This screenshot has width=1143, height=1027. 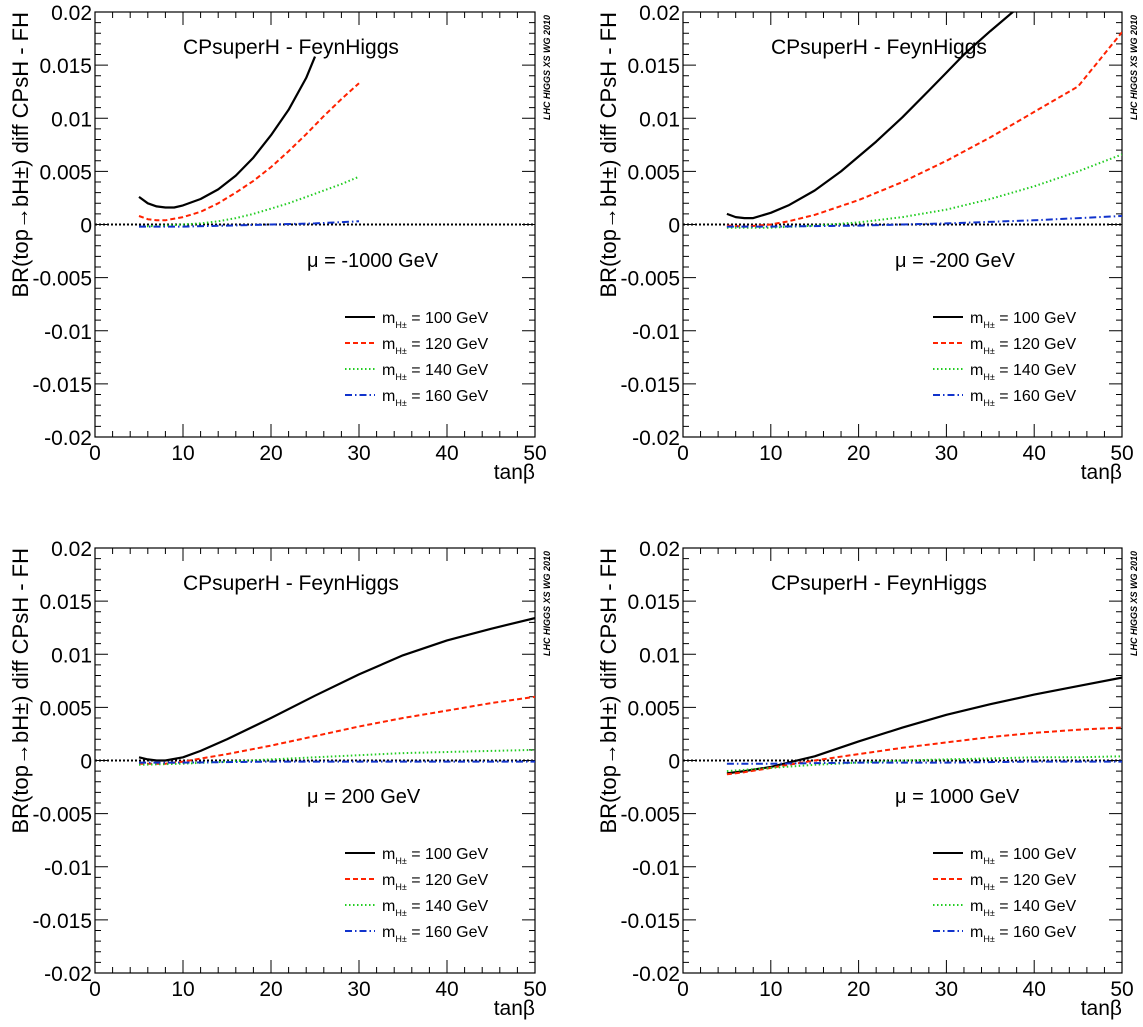 What do you see at coordinates (373, 261) in the screenshot?
I see `mu-annotation: μ = -1000 GeV` at bounding box center [373, 261].